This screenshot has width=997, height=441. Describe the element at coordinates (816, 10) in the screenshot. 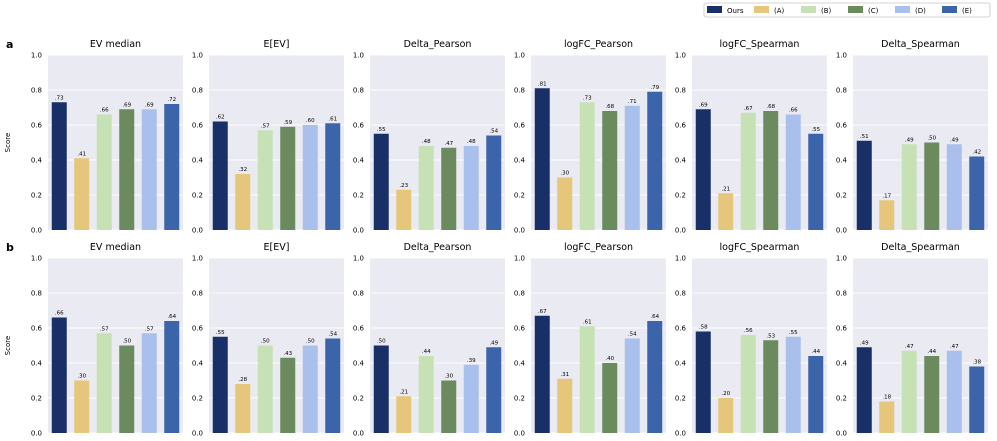

I see `legend-item: (B)` at that location.